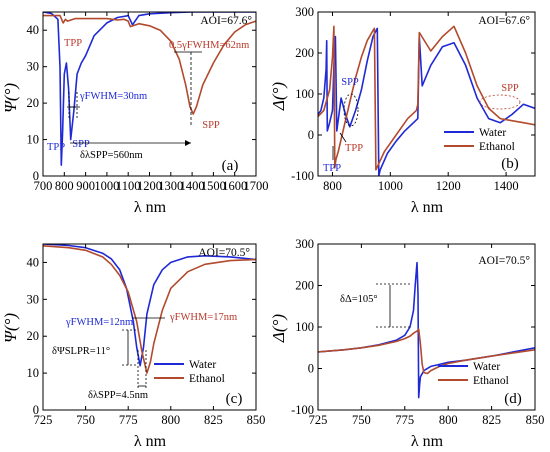  What do you see at coordinates (304, 53) in the screenshot?
I see `panel-b-ytick-label: 200` at bounding box center [304, 53].